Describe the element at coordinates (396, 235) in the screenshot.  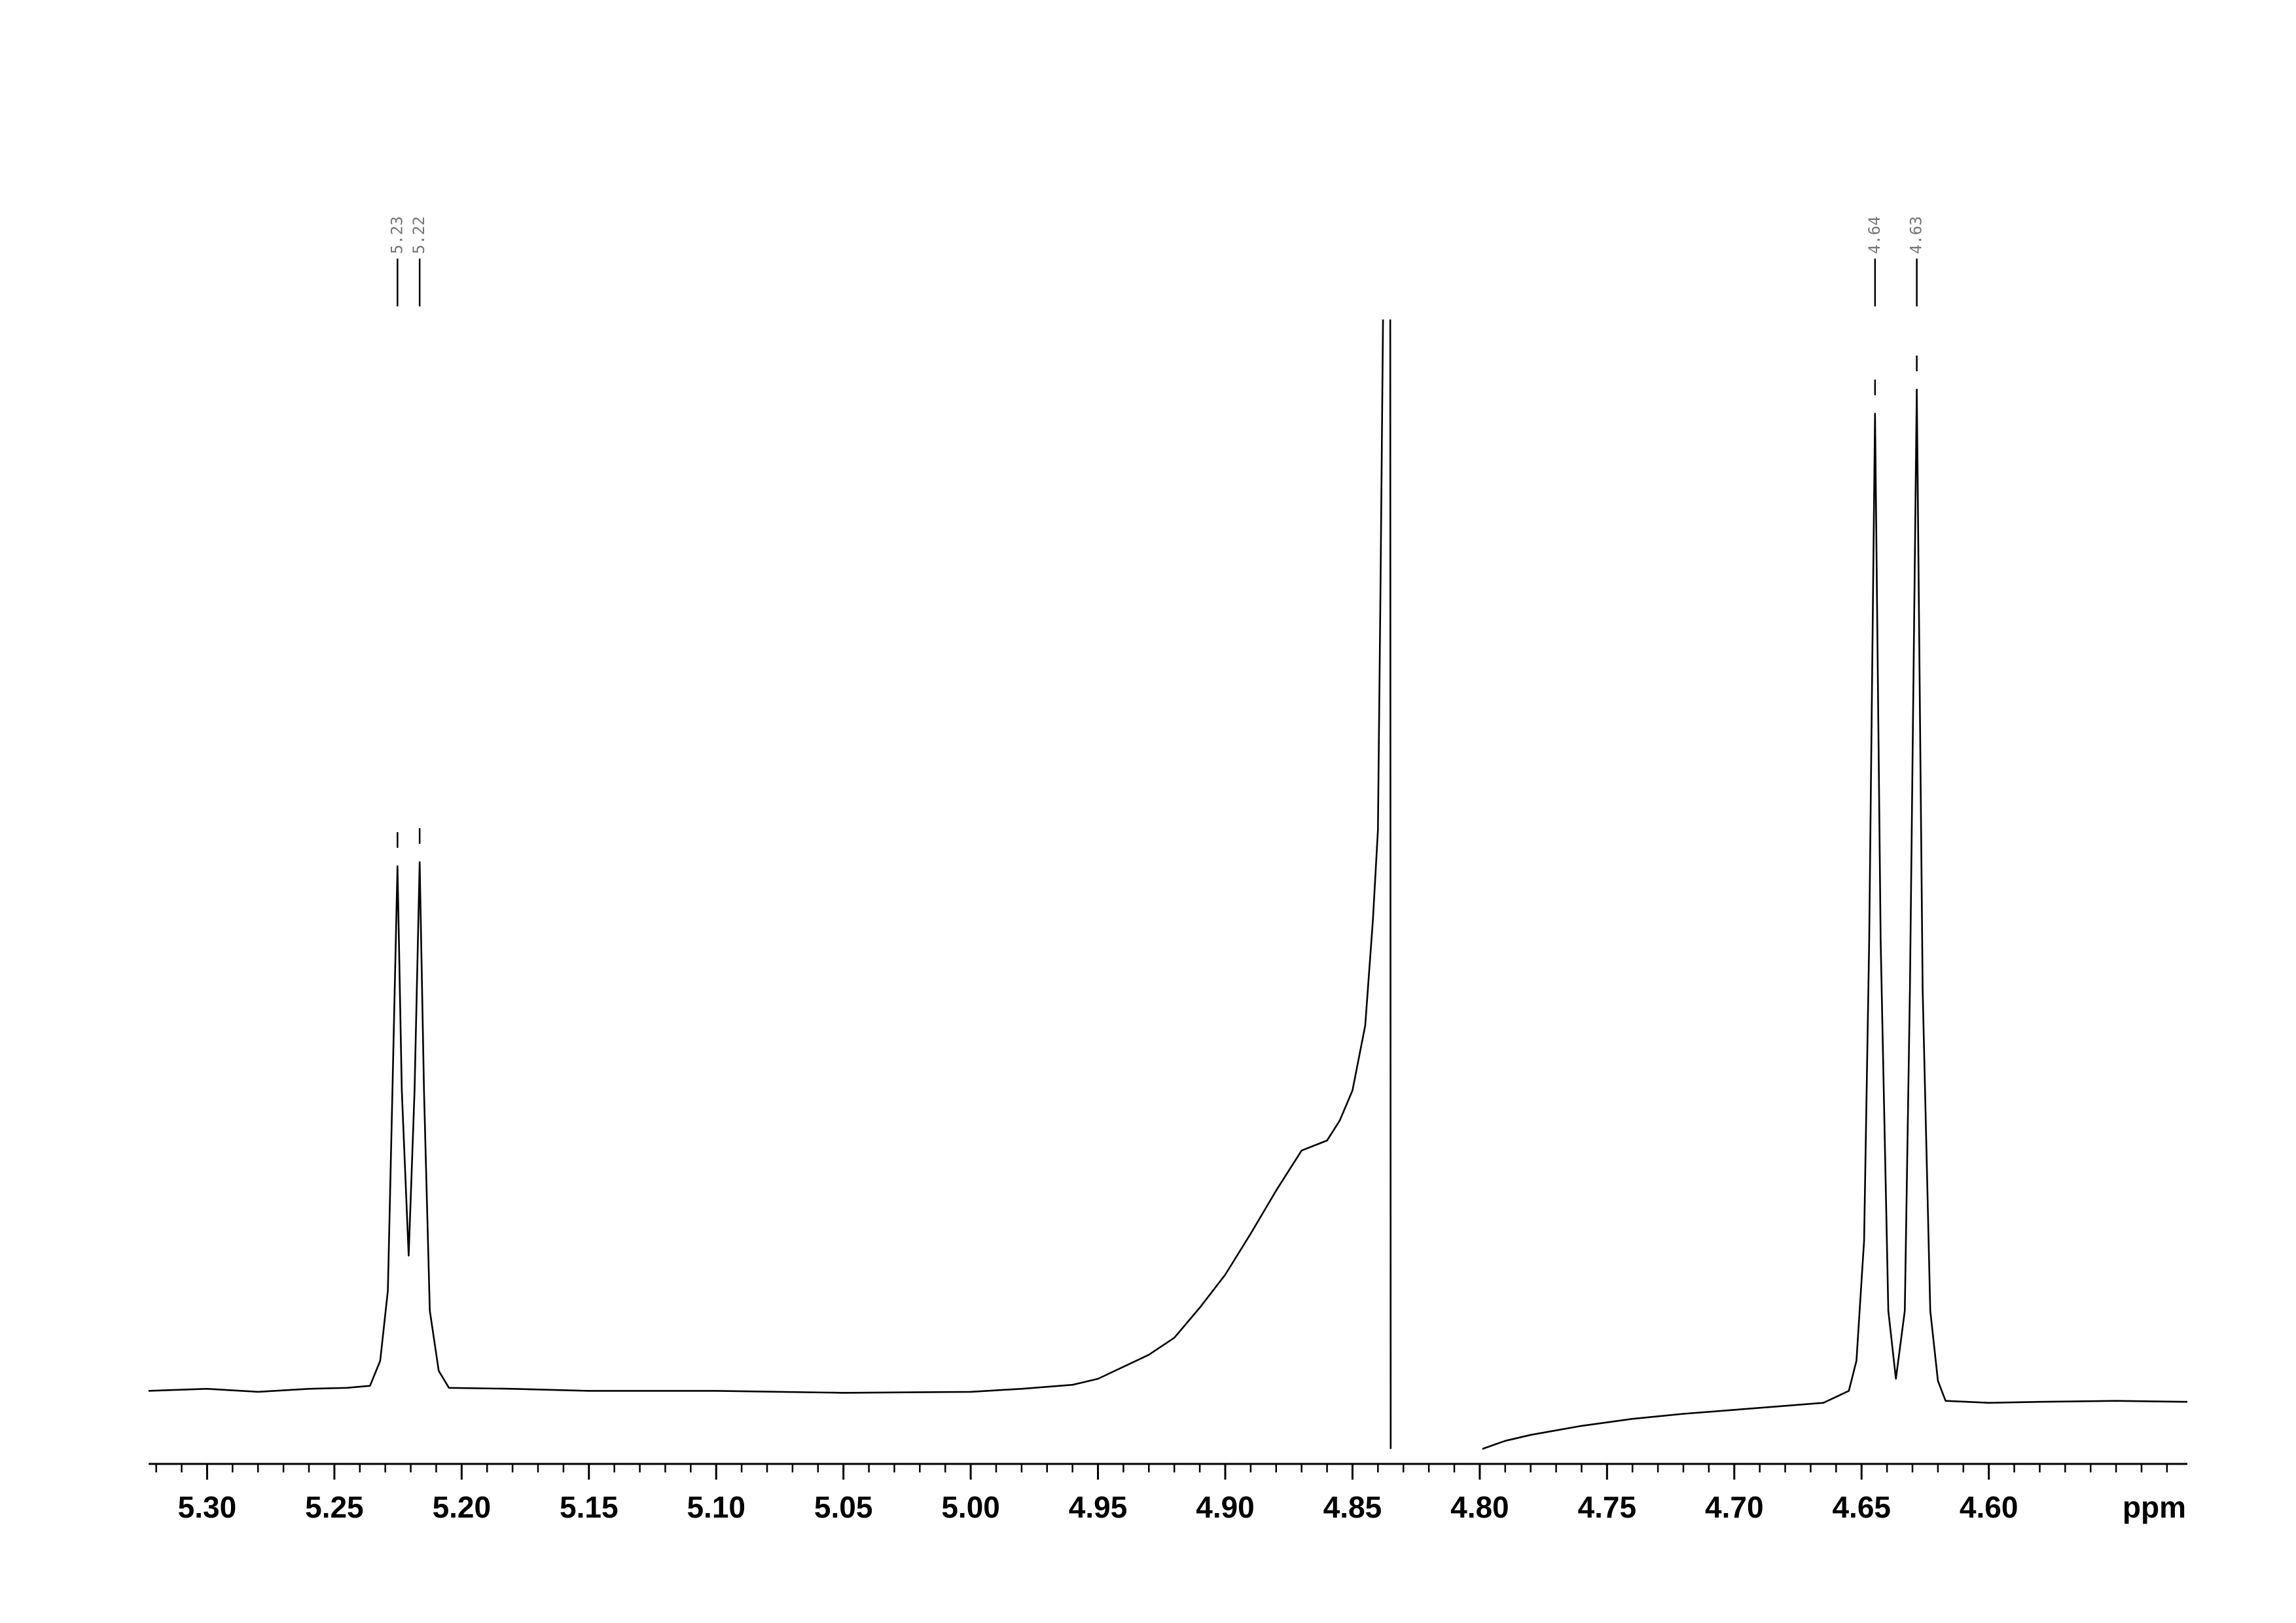
I see `peak-label: 5.23` at that location.